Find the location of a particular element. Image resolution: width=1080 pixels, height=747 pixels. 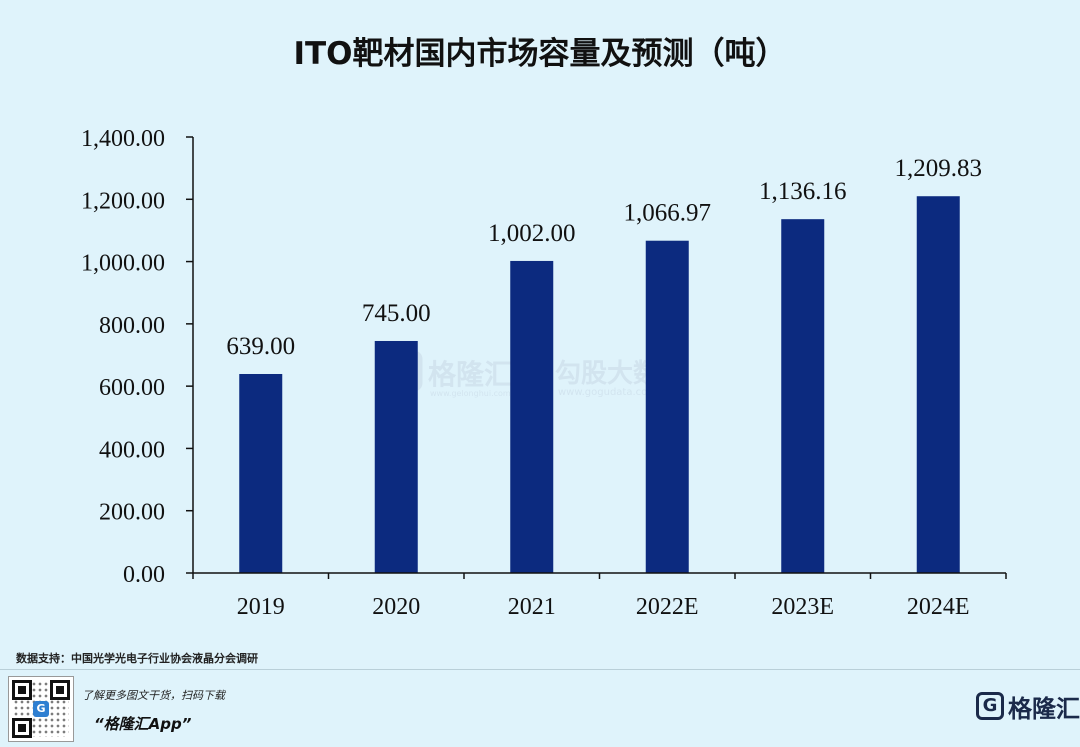

x-tick-label: 2023E is located at coordinates (802, 607).